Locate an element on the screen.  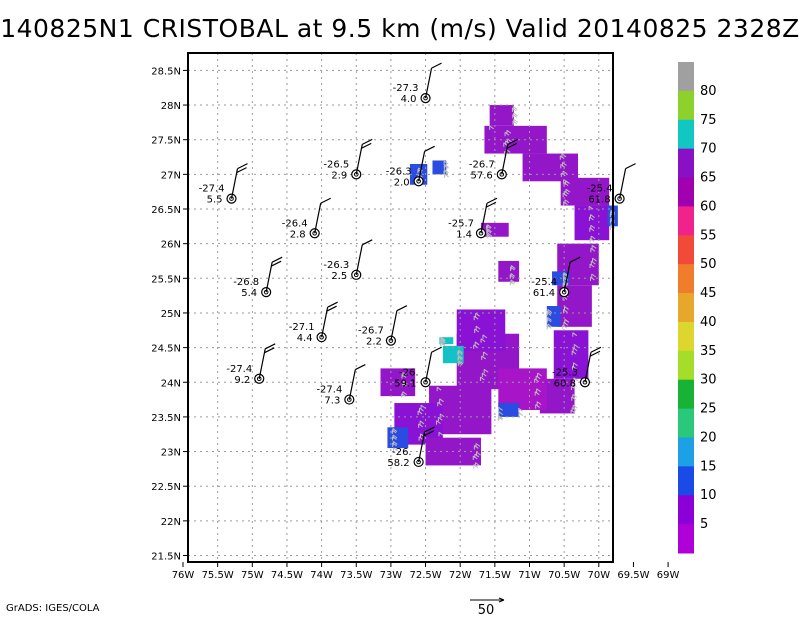
station: -26.757.6 is located at coordinates (494, 159).